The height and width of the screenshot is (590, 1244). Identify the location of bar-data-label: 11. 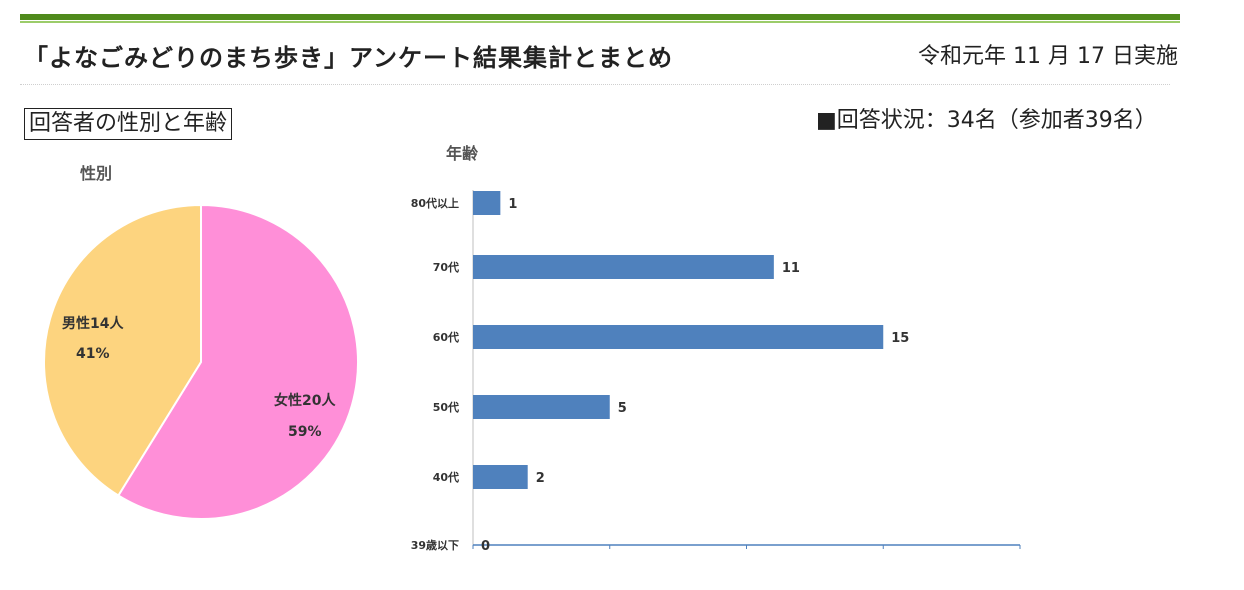
(791, 268).